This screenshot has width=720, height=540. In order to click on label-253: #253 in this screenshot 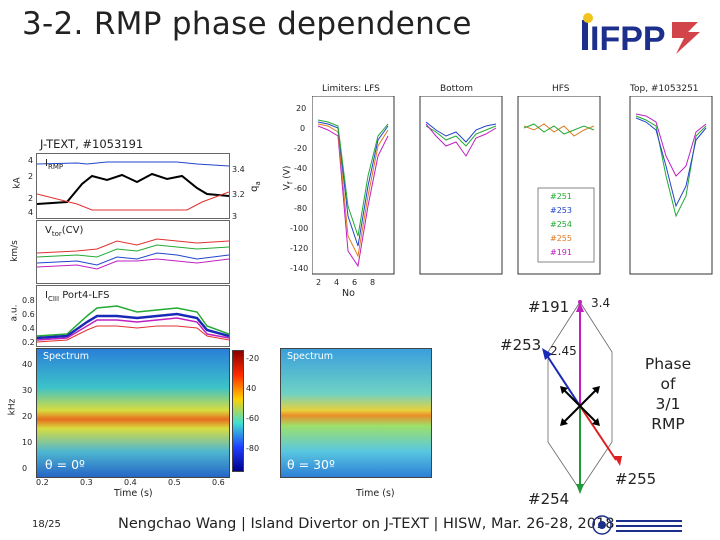, I will do `click(521, 345)`.